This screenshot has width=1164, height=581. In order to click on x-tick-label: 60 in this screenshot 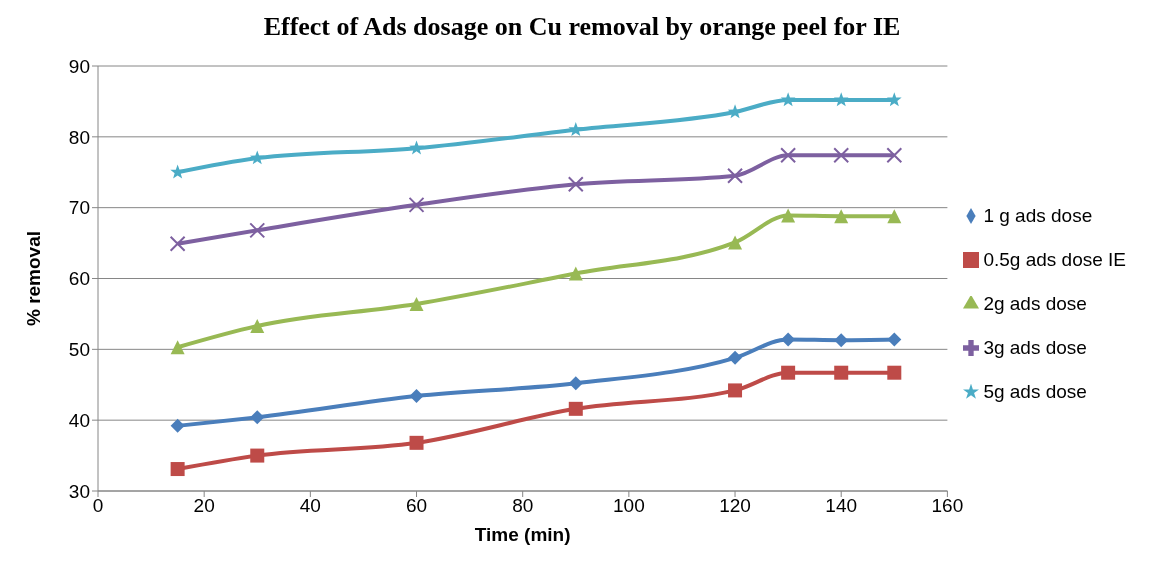, I will do `click(416, 506)`.